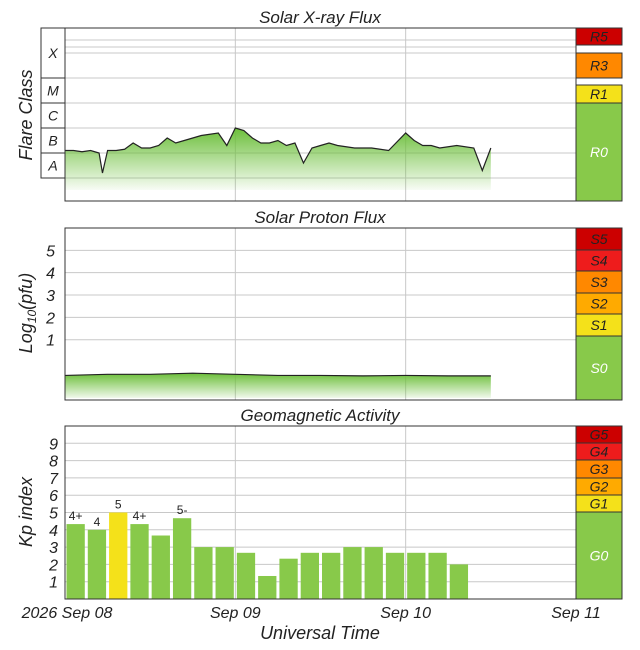 This screenshot has width=640, height=650. I want to click on geomag-y-tick-6: 6, so click(53, 496).